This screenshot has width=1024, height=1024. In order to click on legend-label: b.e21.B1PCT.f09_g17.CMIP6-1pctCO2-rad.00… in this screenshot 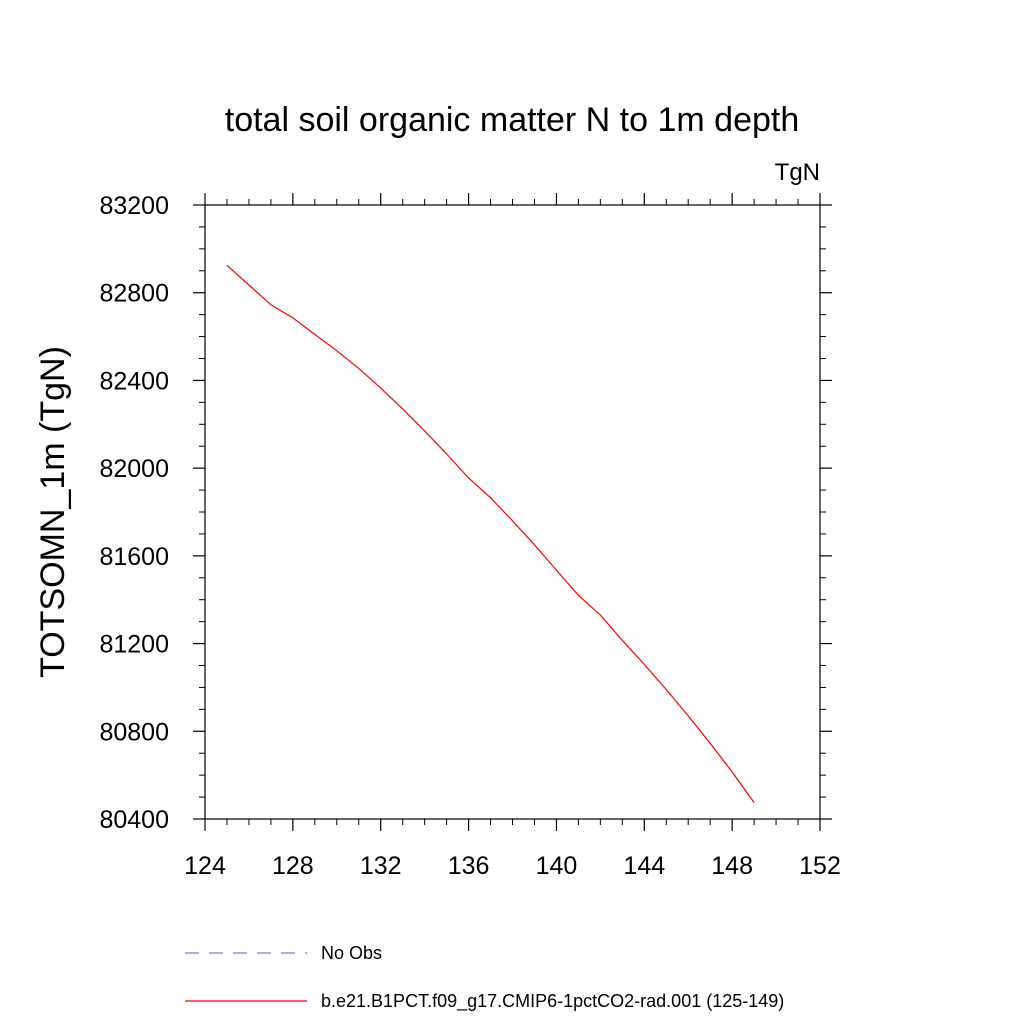, I will do `click(552, 1001)`.